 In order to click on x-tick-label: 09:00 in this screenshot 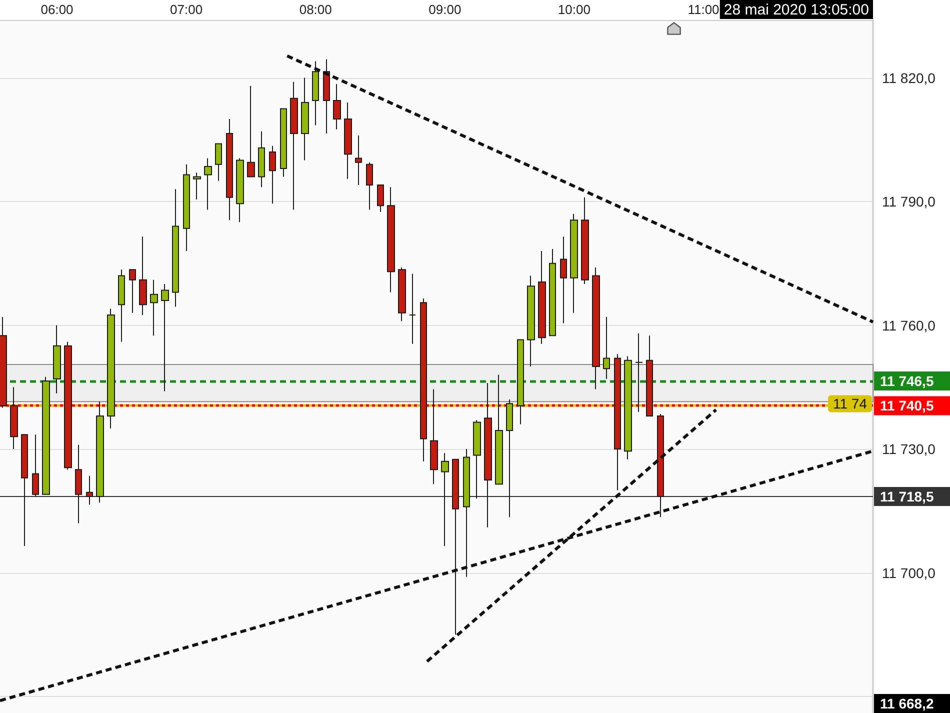, I will do `click(445, 9)`.